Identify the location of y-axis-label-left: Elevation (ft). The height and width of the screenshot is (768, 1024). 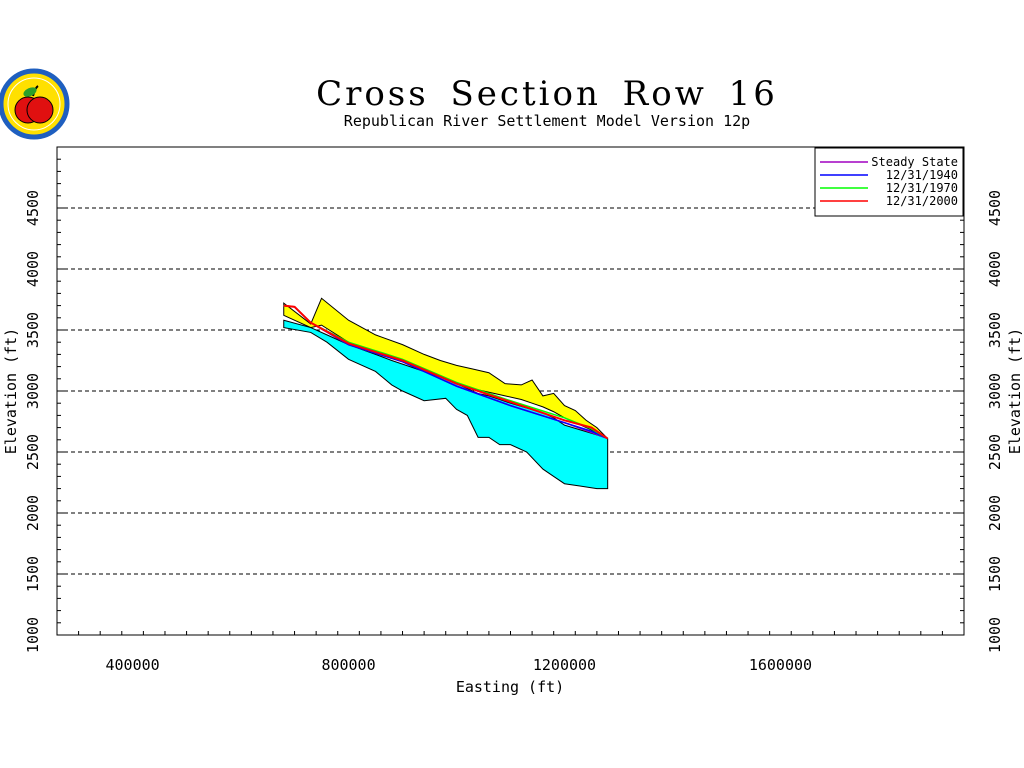
(11, 391).